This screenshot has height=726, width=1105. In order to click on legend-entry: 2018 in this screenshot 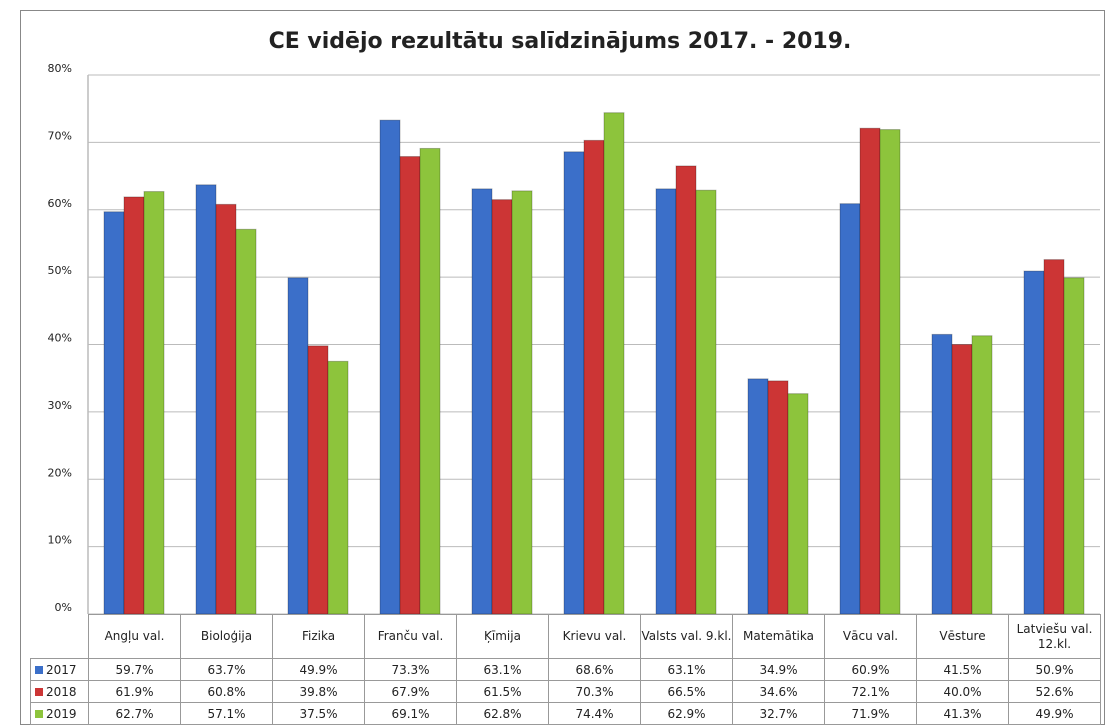, I will do `click(59, 691)`.